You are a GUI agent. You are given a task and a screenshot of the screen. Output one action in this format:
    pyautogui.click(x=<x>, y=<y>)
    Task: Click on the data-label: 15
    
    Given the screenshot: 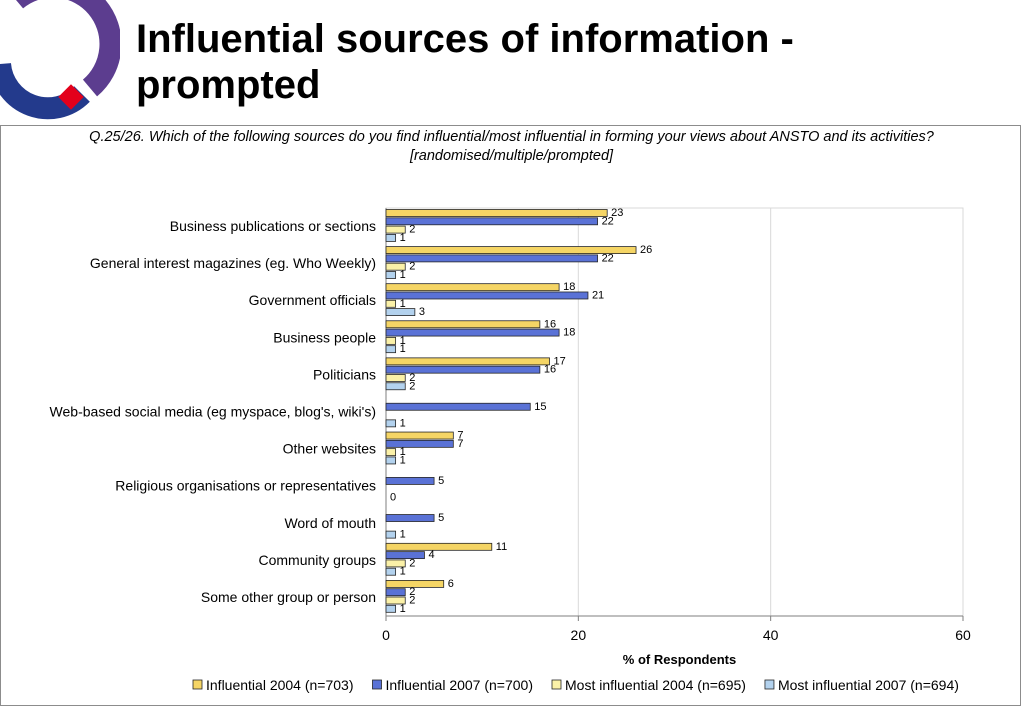 What is the action you would take?
    pyautogui.click(x=540, y=407)
    